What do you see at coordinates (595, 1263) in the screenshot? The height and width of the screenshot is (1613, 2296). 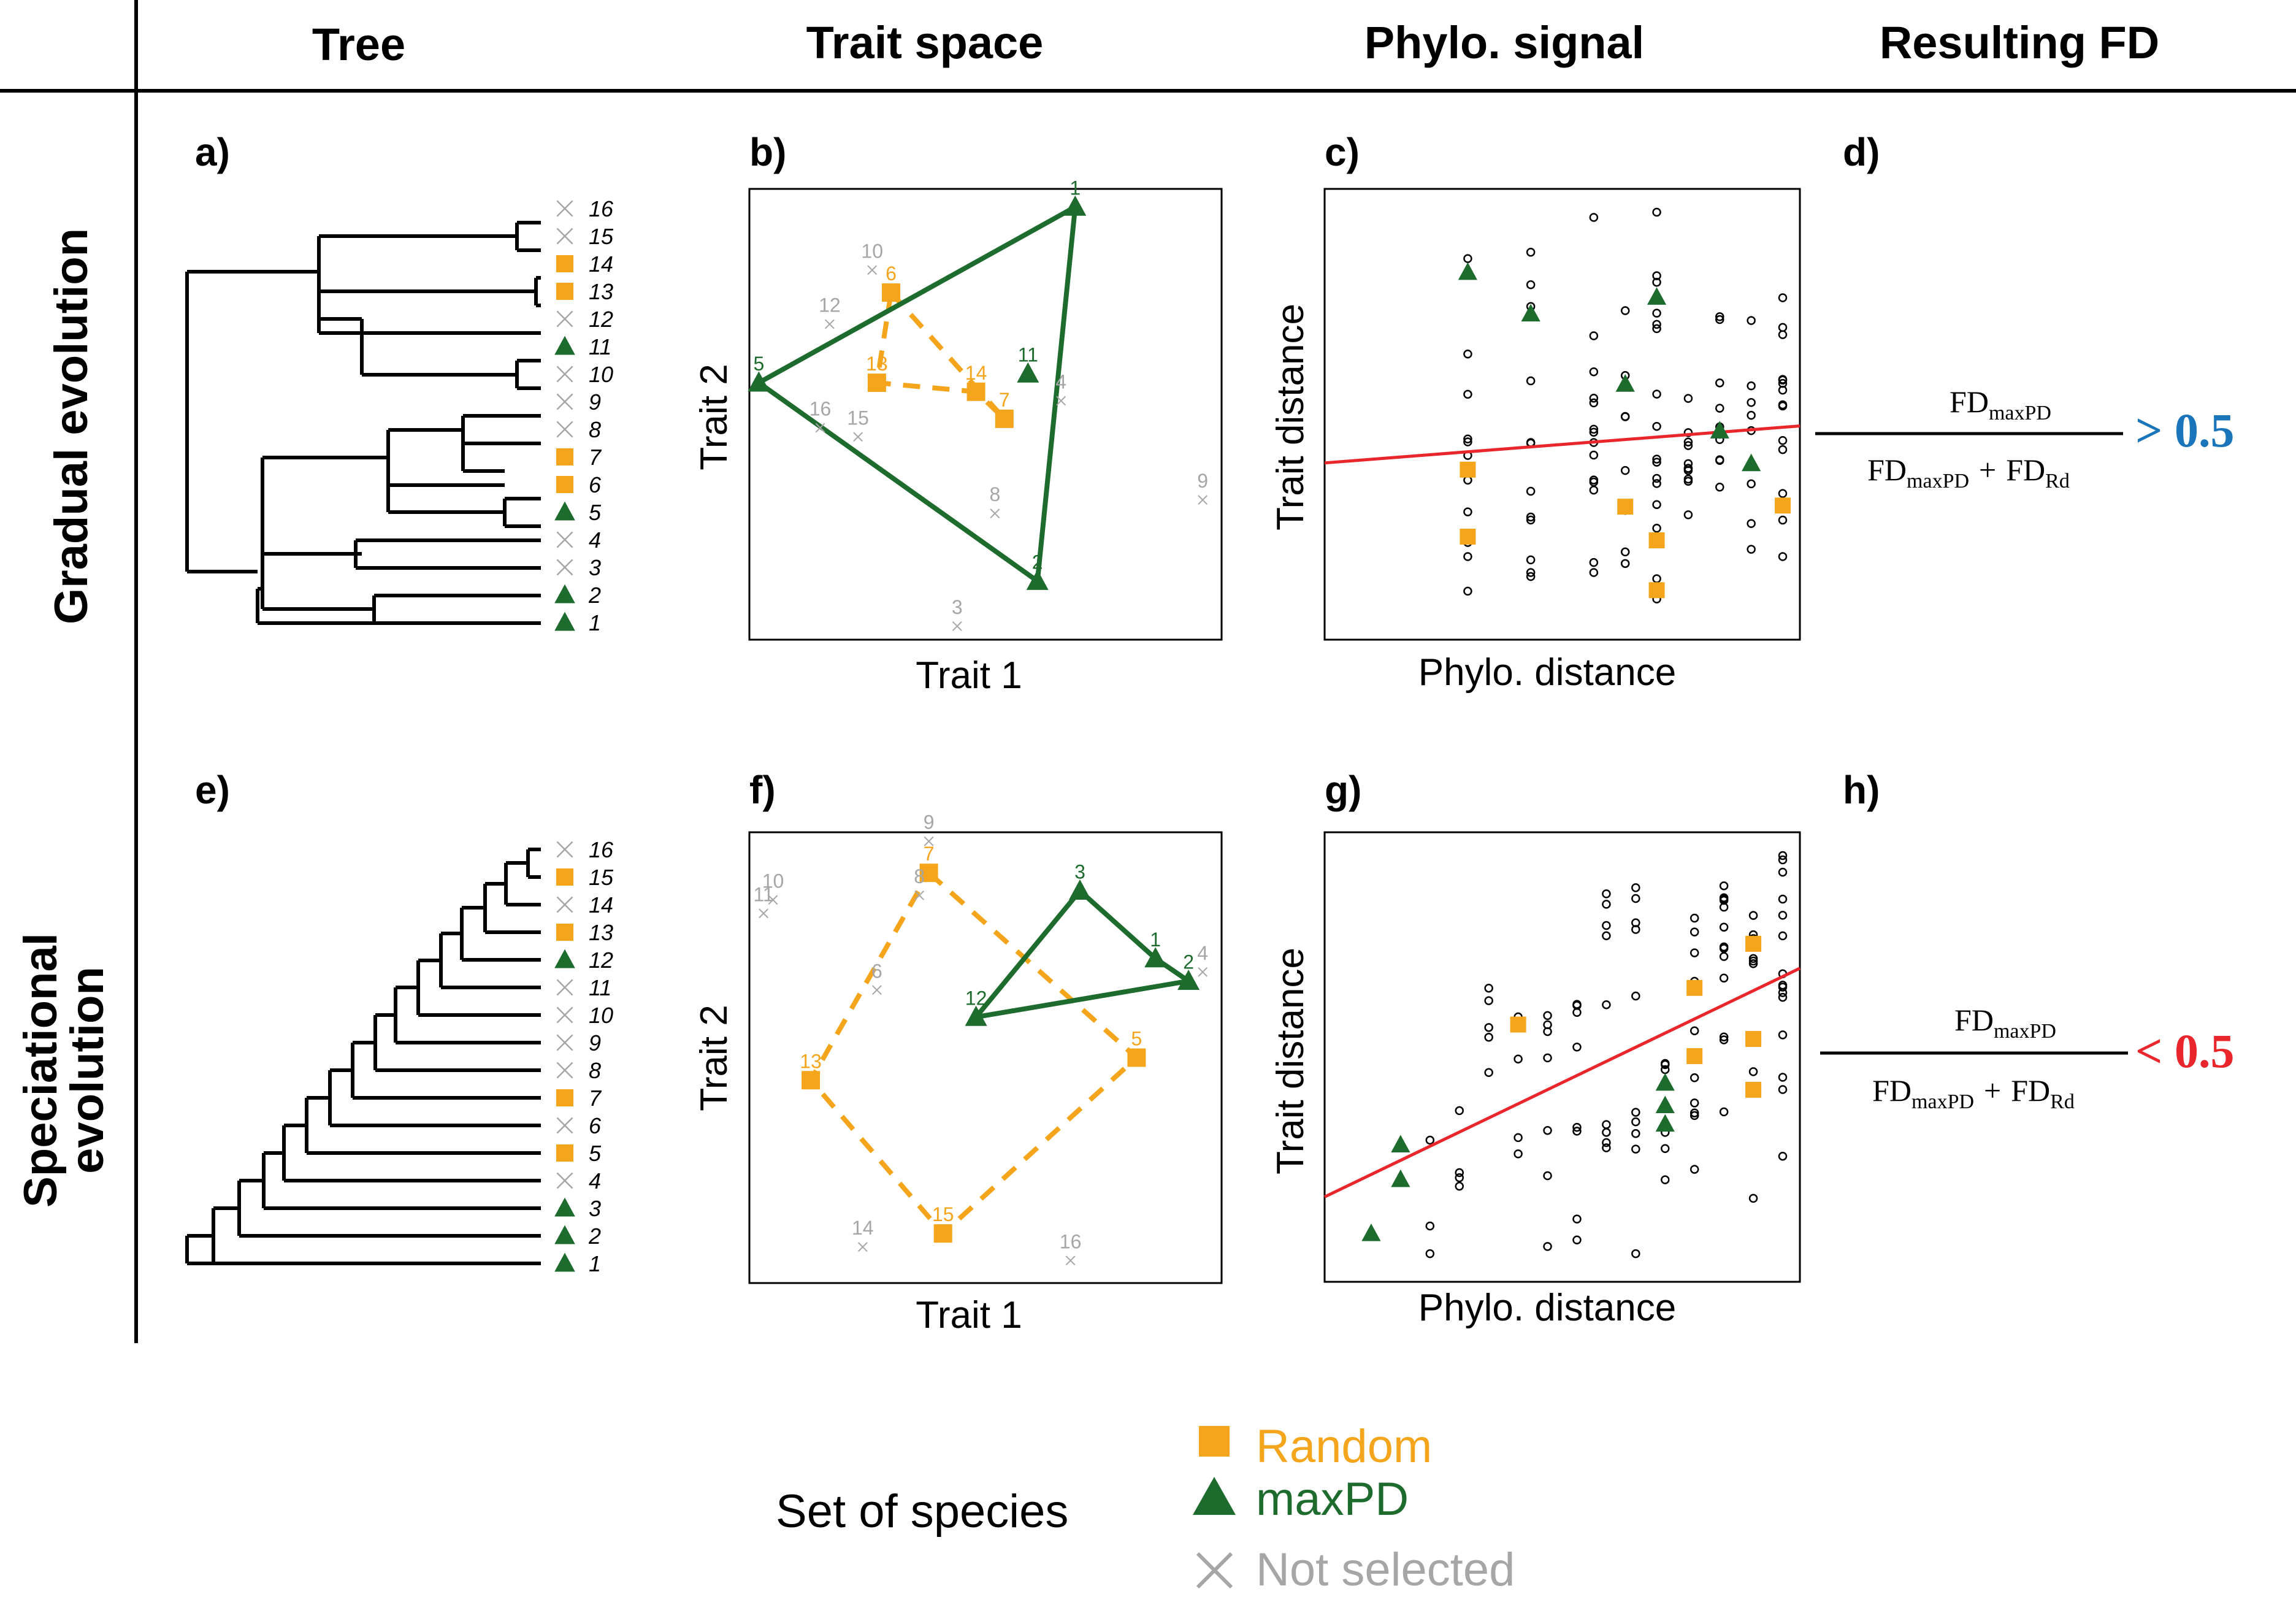 I see `tip-label-1: 1` at bounding box center [595, 1263].